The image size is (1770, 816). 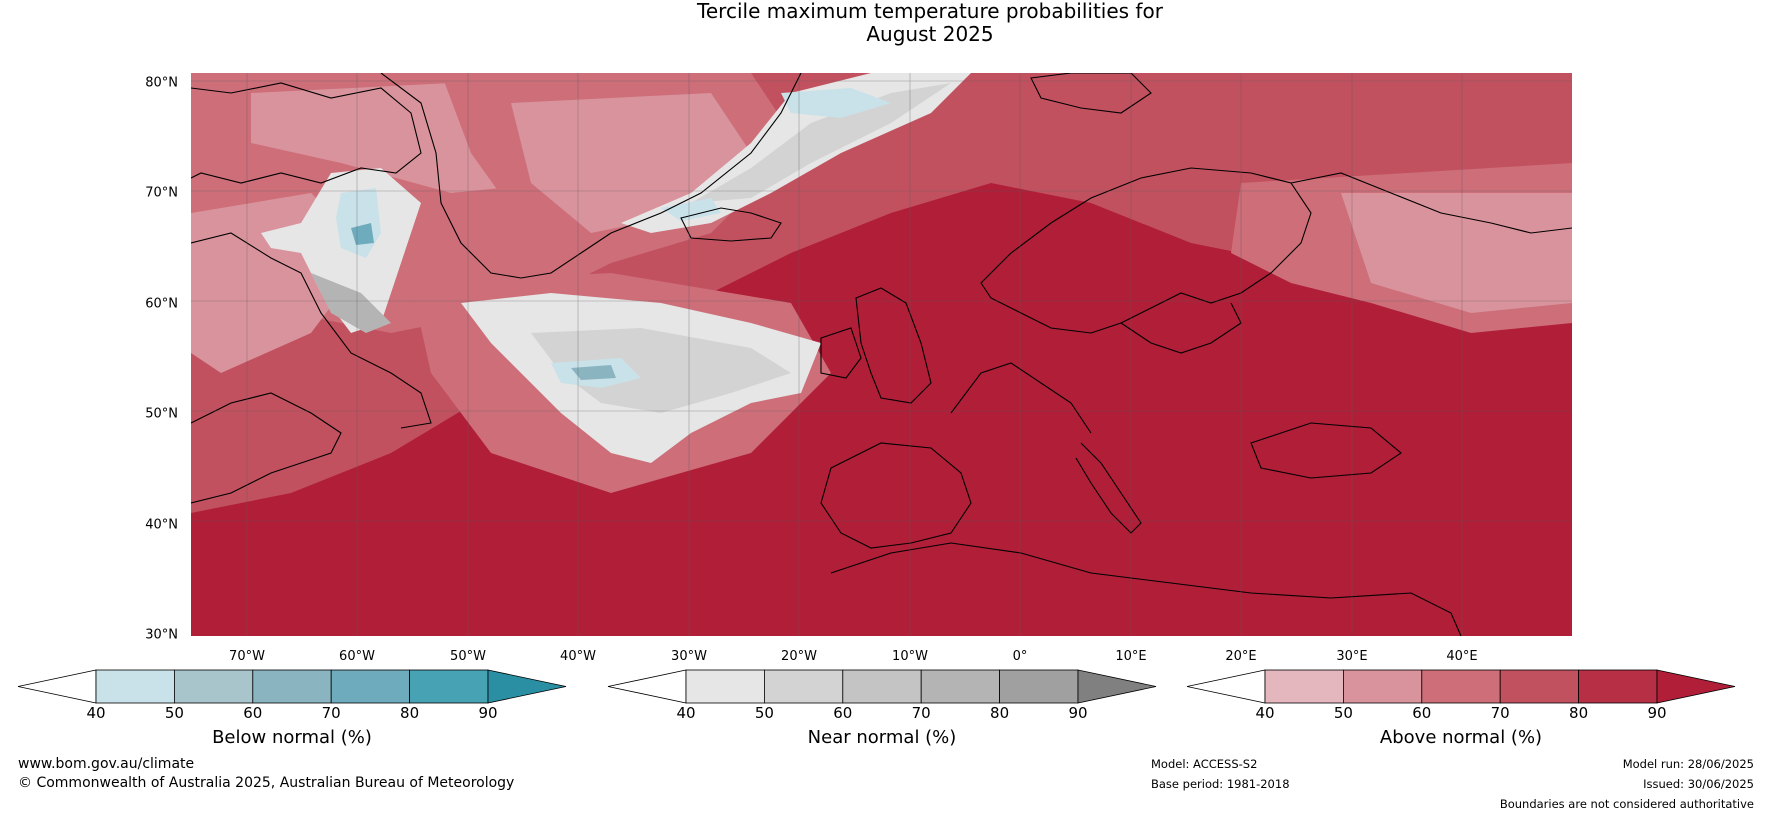 What do you see at coordinates (527, 686) in the screenshot?
I see `below-colorbar-right-extension` at bounding box center [527, 686].